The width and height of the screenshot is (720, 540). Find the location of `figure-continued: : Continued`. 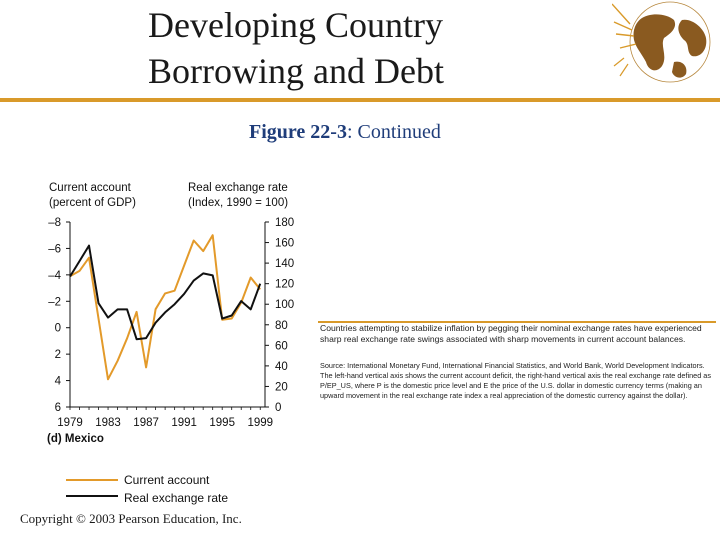

figure-continued: : Continued is located at coordinates (393, 132).